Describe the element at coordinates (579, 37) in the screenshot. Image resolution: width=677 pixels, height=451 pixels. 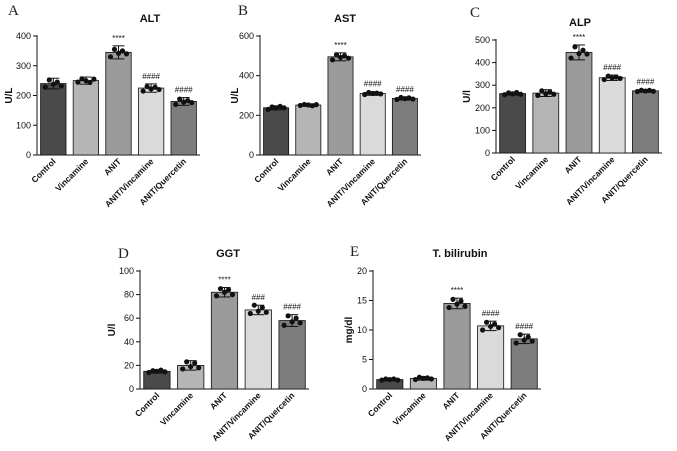
I see `significance-label: ****` at that location.